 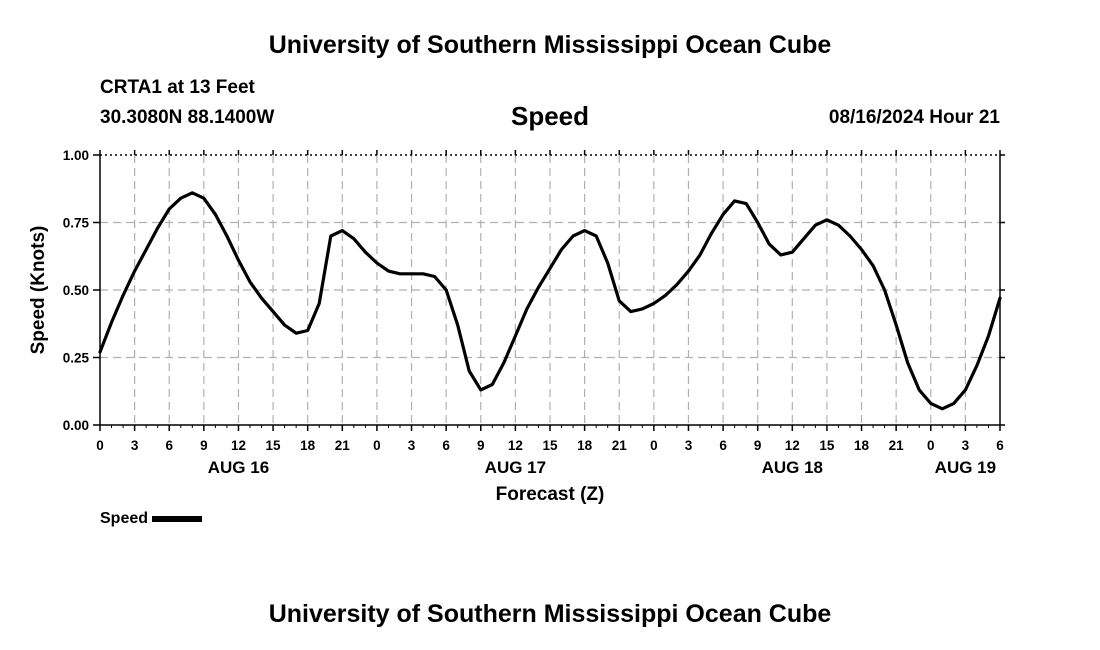 I want to click on y-tick-label: 0.50, so click(x=76, y=290).